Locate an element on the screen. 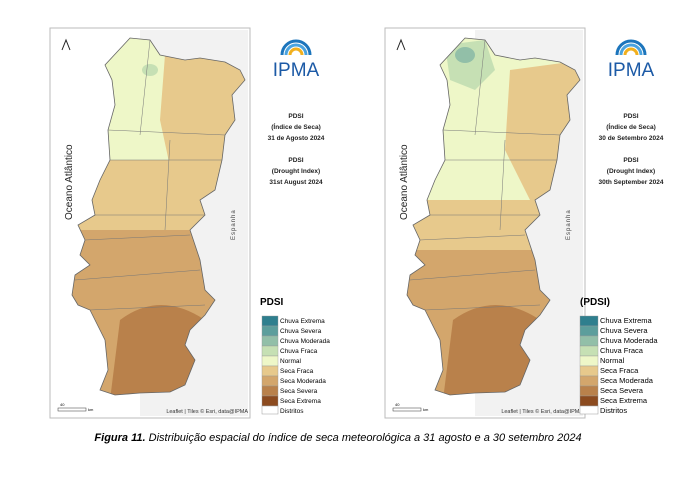 The image size is (677, 478). info-text: 31 de Agosto 2024 is located at coordinates (296, 138).